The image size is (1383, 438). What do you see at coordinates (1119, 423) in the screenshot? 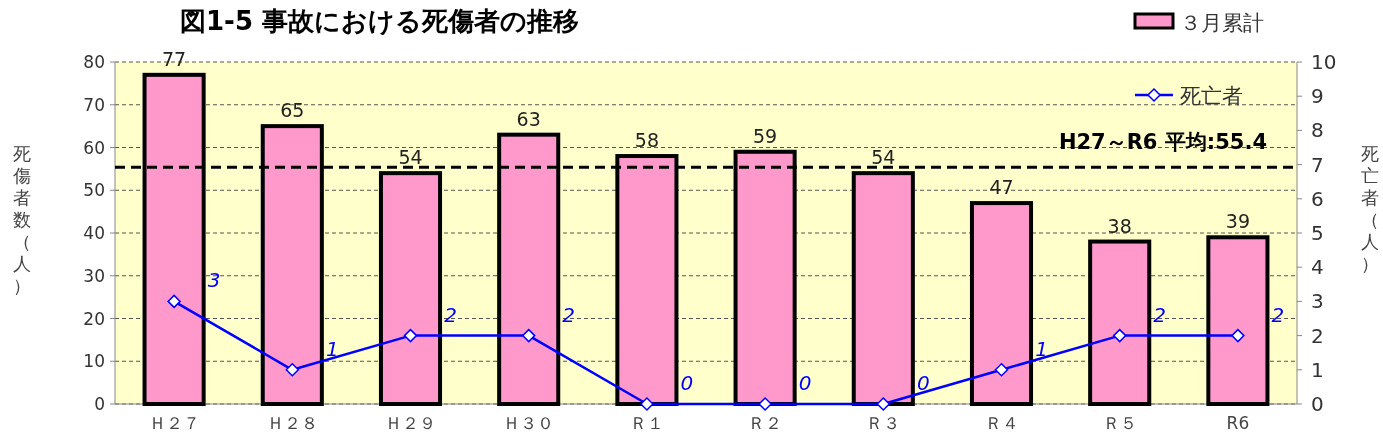
I see `x-tick-label: Ｒ５` at bounding box center [1119, 423].